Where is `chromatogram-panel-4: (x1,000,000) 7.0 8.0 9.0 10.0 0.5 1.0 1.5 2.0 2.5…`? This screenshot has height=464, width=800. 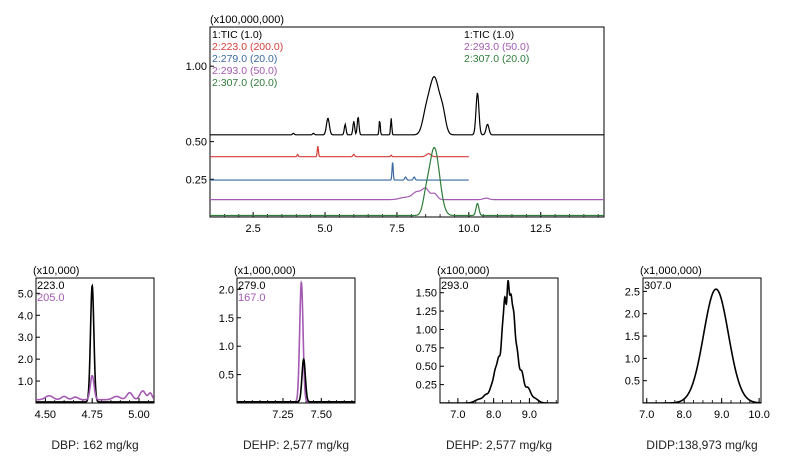 chromatogram-panel-4: (x1,000,000) 7.0 8.0 9.0 10.0 0.5 1.0 1.5 2.0 2.5… is located at coordinates (697, 358).